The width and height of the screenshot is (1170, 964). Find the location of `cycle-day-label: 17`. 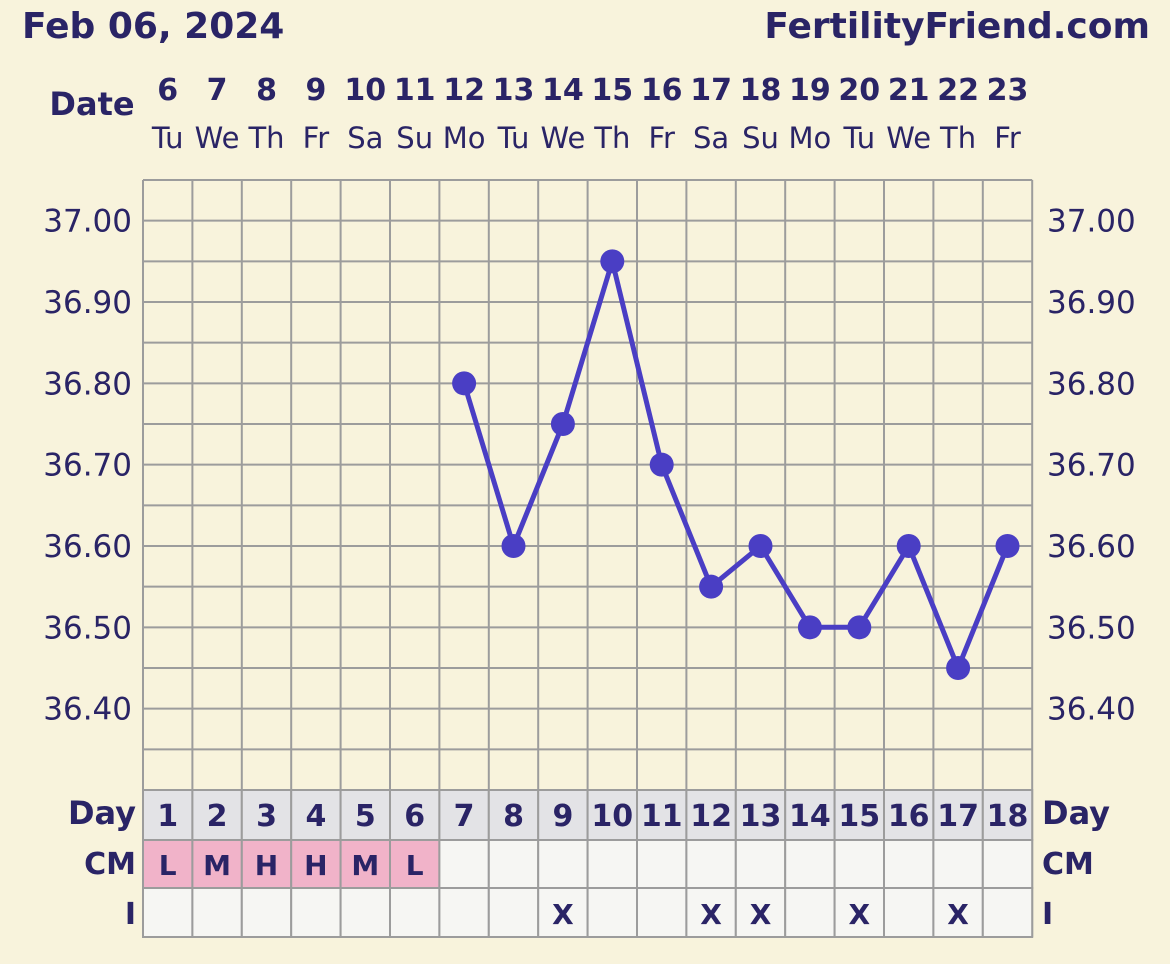

cycle-day-label: 17 is located at coordinates (958, 816).